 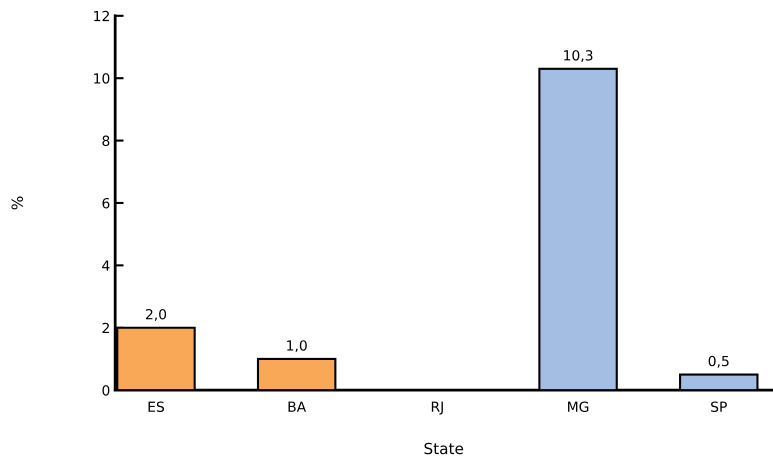 I want to click on y-axis-title: %, so click(x=17, y=203).